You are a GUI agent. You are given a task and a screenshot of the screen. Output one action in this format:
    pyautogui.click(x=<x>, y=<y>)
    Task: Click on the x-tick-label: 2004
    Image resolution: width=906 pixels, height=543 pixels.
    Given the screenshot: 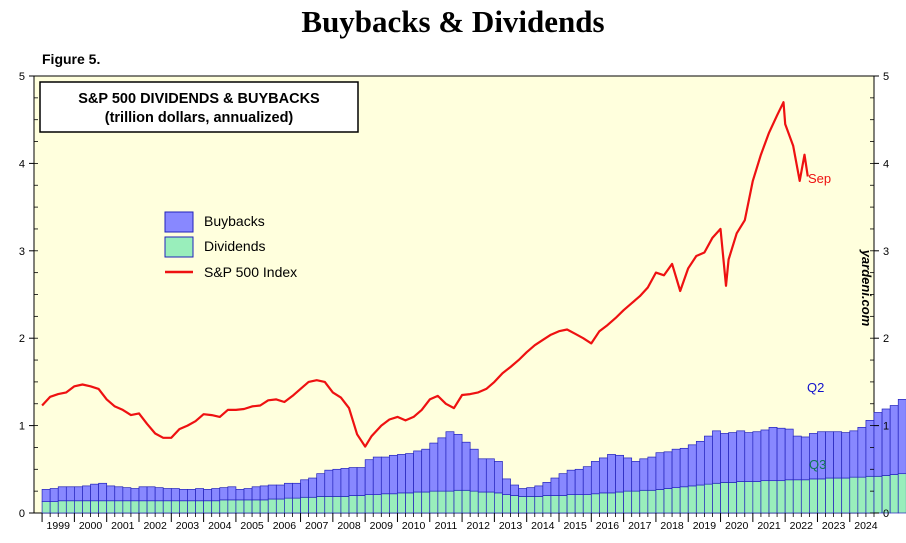 What is the action you would take?
    pyautogui.click(x=220, y=526)
    